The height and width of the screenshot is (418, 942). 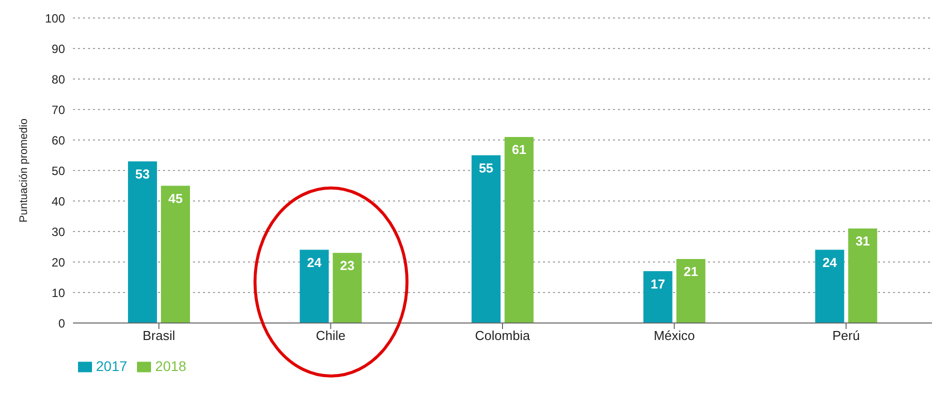 I want to click on x-tick-label: Chile, so click(x=331, y=336).